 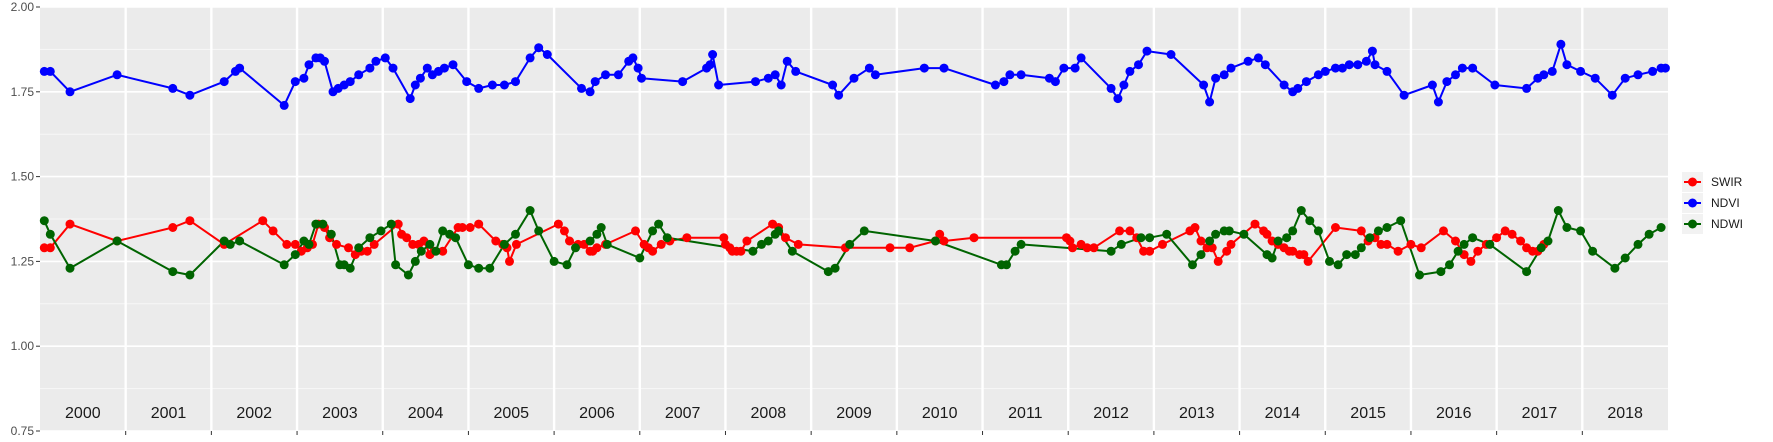 What do you see at coordinates (340, 413) in the screenshot?
I see `year-label: 2003` at bounding box center [340, 413].